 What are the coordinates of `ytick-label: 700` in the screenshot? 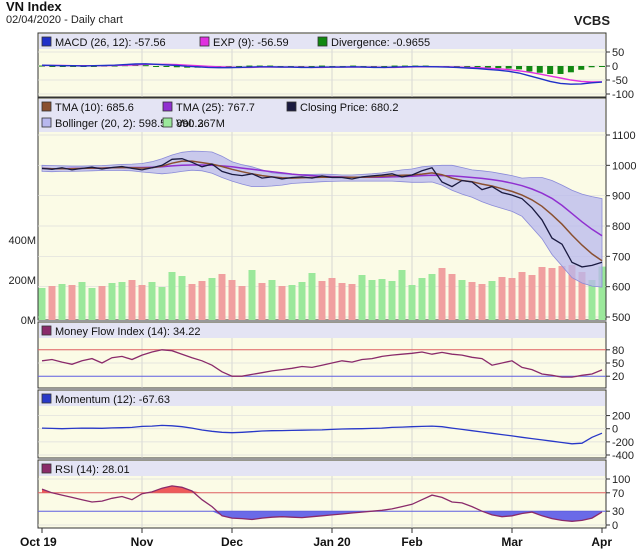 It's located at (621, 257).